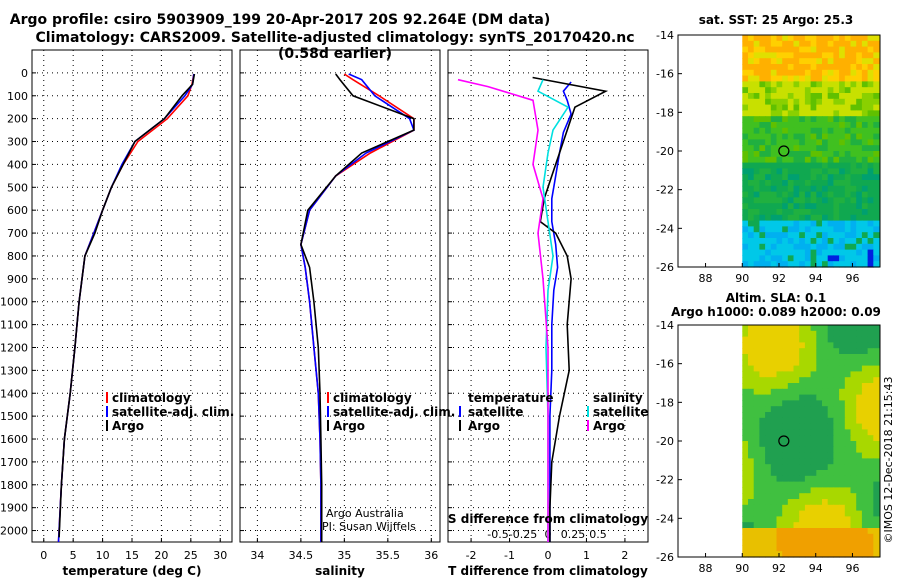 The height and width of the screenshot is (580, 900). Describe the element at coordinates (784, 441) in the screenshot. I see `argo-position-marker` at that location.